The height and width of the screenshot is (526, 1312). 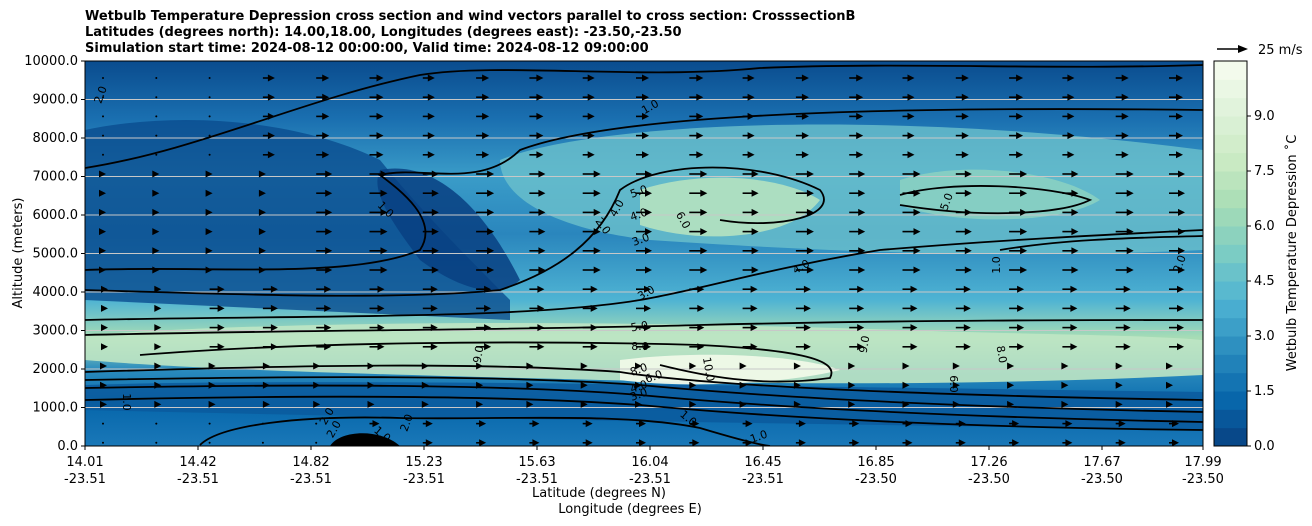 I want to click on x-tick-label-lat: 16.04, so click(x=649, y=462).